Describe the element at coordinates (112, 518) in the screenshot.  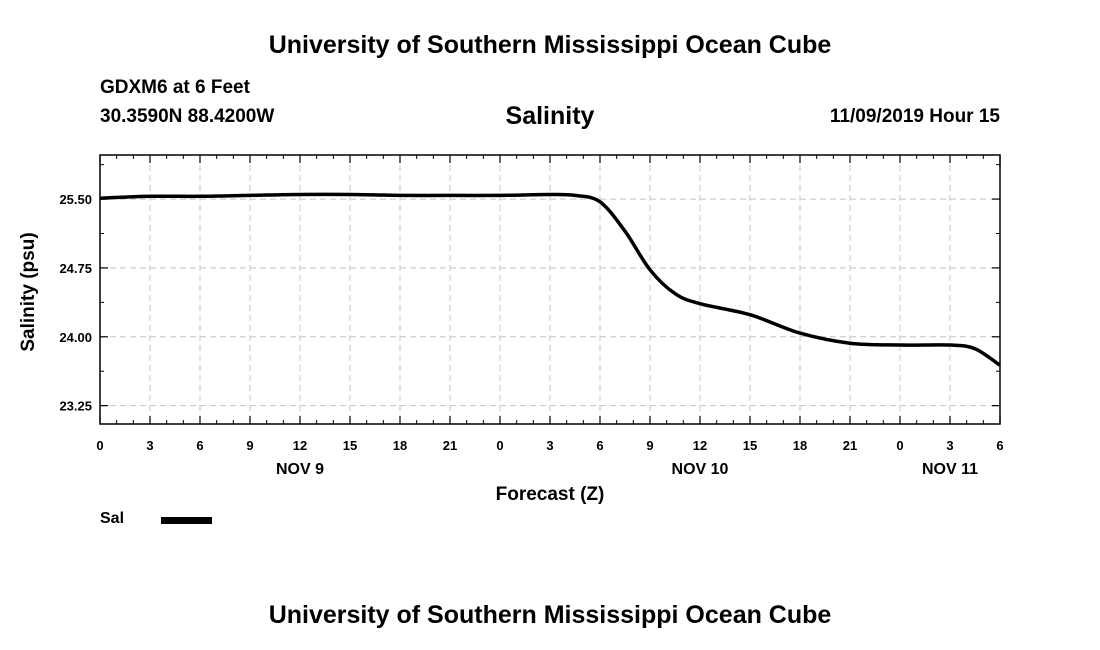
I see `legend-label: Sal` at that location.